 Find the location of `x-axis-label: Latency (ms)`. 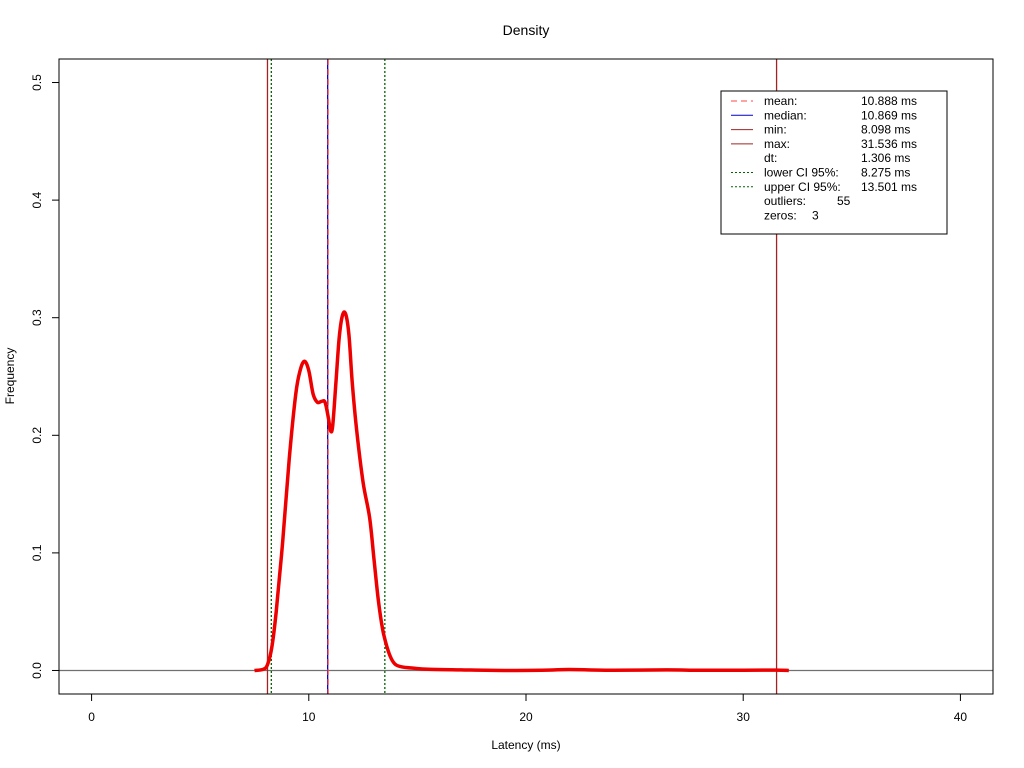

x-axis-label: Latency (ms) is located at coordinates (525, 745).